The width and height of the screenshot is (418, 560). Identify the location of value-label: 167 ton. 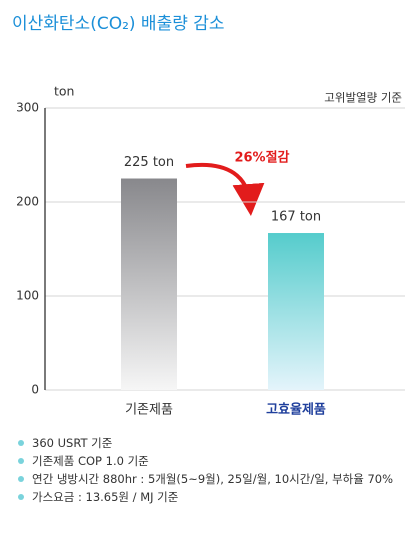
(296, 217).